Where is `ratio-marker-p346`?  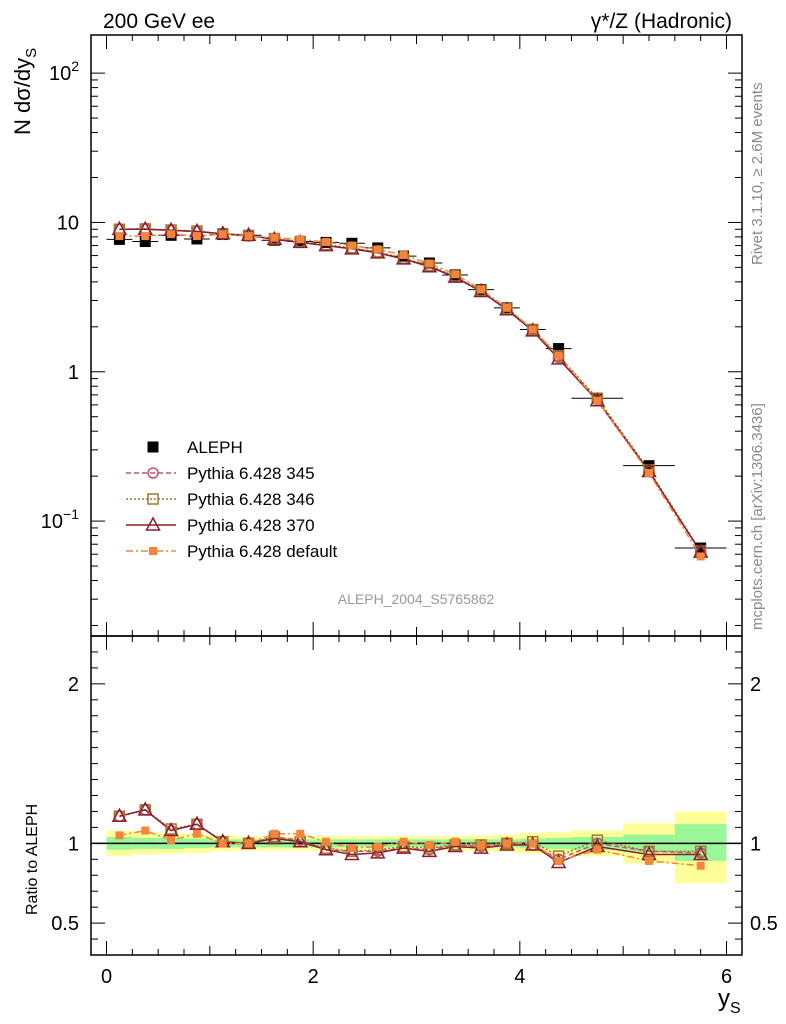
ratio-marker-p346 is located at coordinates (597, 840).